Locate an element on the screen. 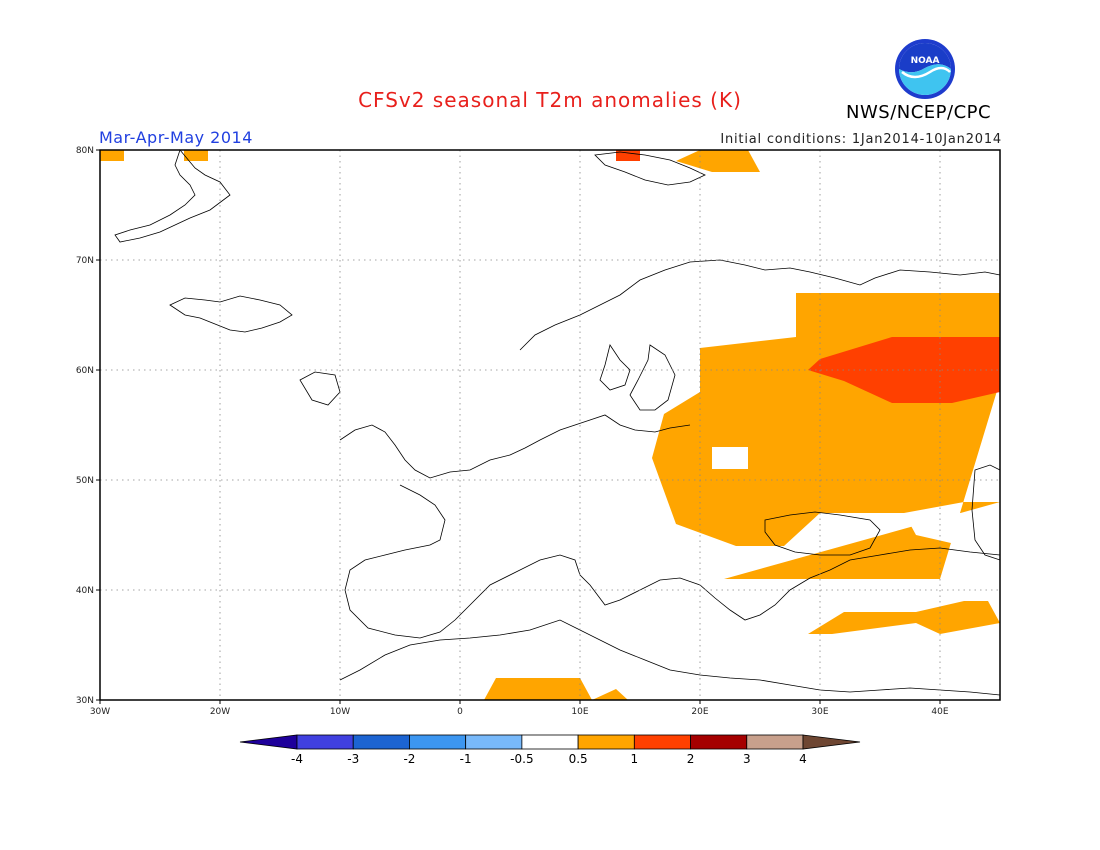 Image resolution: width=1100 pixels, height=850 pixels. lon-tick-label: 20W is located at coordinates (220, 712).